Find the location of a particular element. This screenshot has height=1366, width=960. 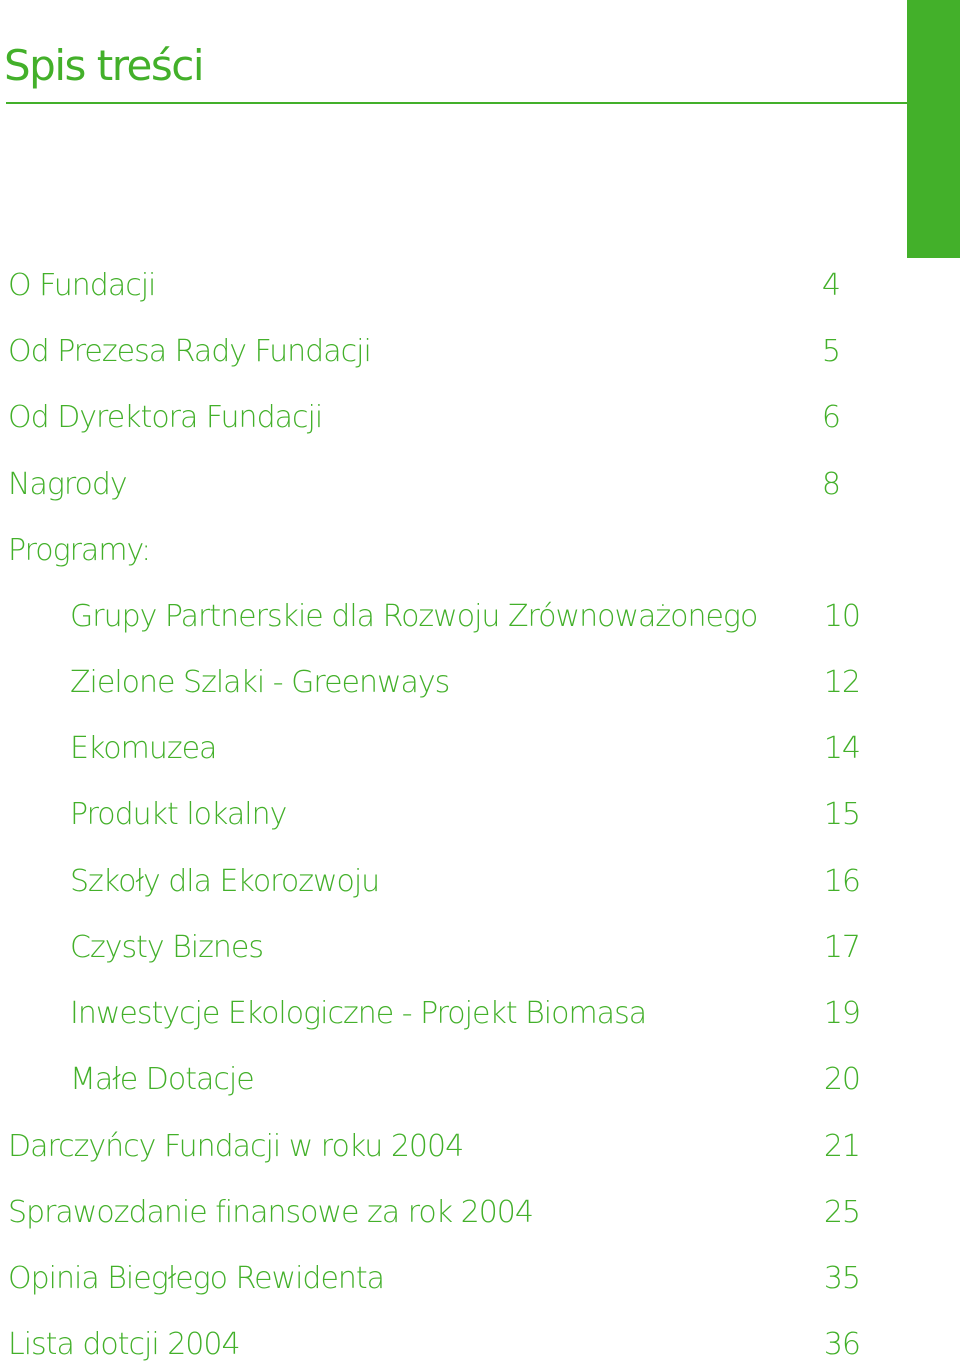

toc-entry-page: 8 is located at coordinates (831, 484).